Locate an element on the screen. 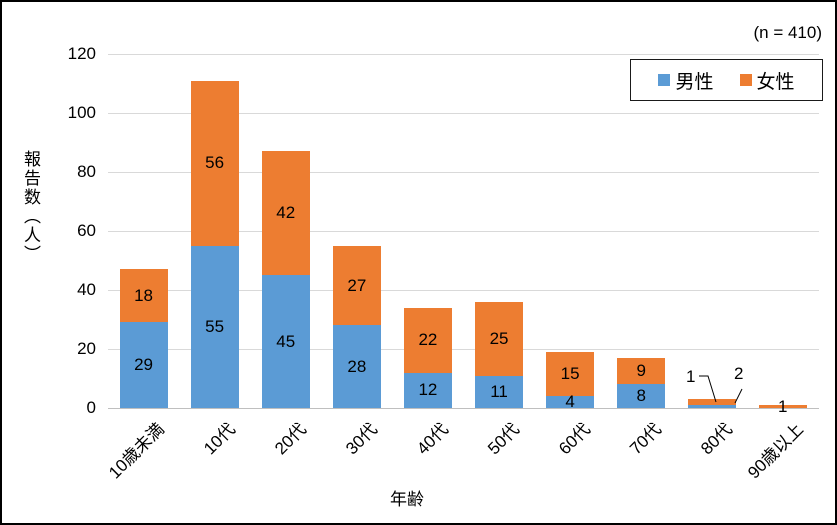 The height and width of the screenshot is (525, 837). bar-value-label: 9 is located at coordinates (641, 371).